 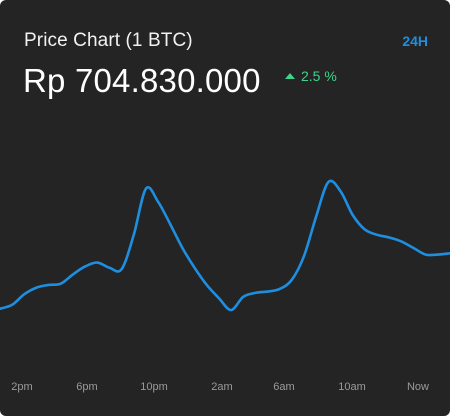 What do you see at coordinates (154, 387) in the screenshot?
I see `x-tick-label: 10pm` at bounding box center [154, 387].